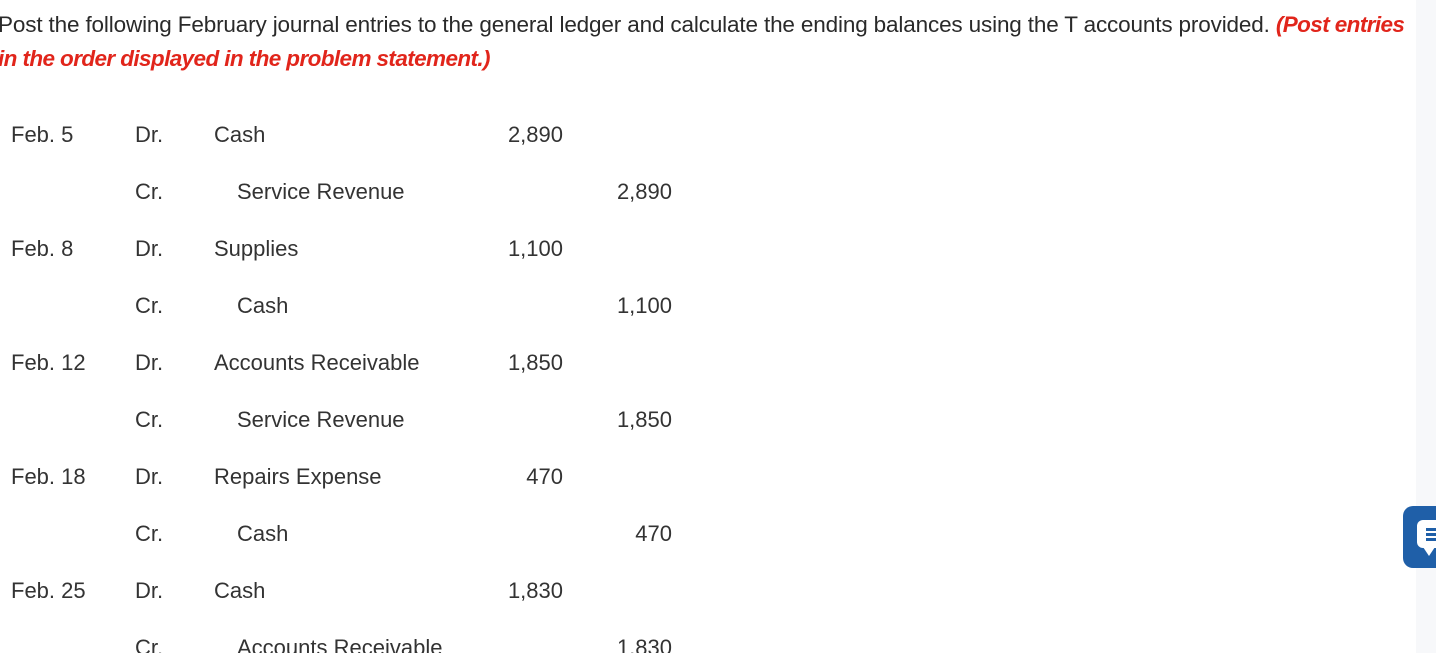 This screenshot has height=653, width=1436. Describe the element at coordinates (42, 134) in the screenshot. I see `entry-date: Feb. 5` at that location.